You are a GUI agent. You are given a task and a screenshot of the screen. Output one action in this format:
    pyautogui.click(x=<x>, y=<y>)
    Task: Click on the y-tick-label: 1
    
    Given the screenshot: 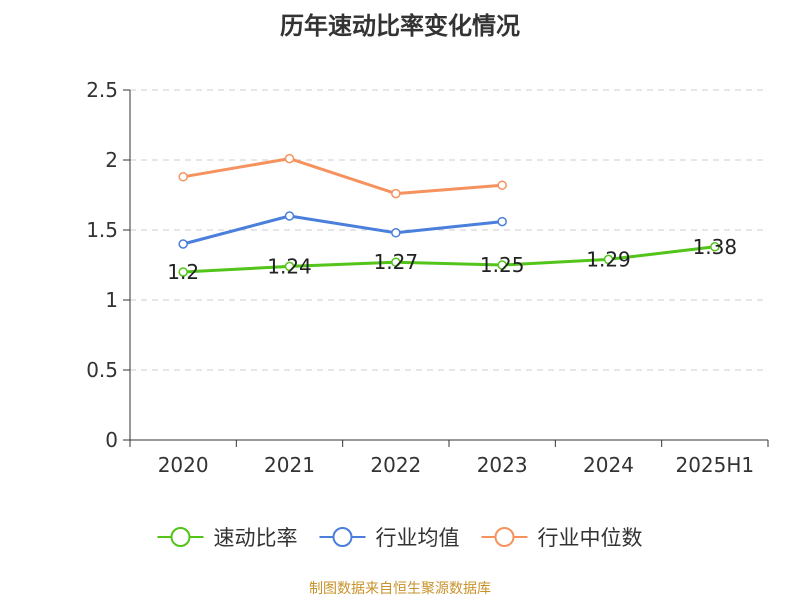 What is the action you would take?
    pyautogui.click(x=111, y=300)
    